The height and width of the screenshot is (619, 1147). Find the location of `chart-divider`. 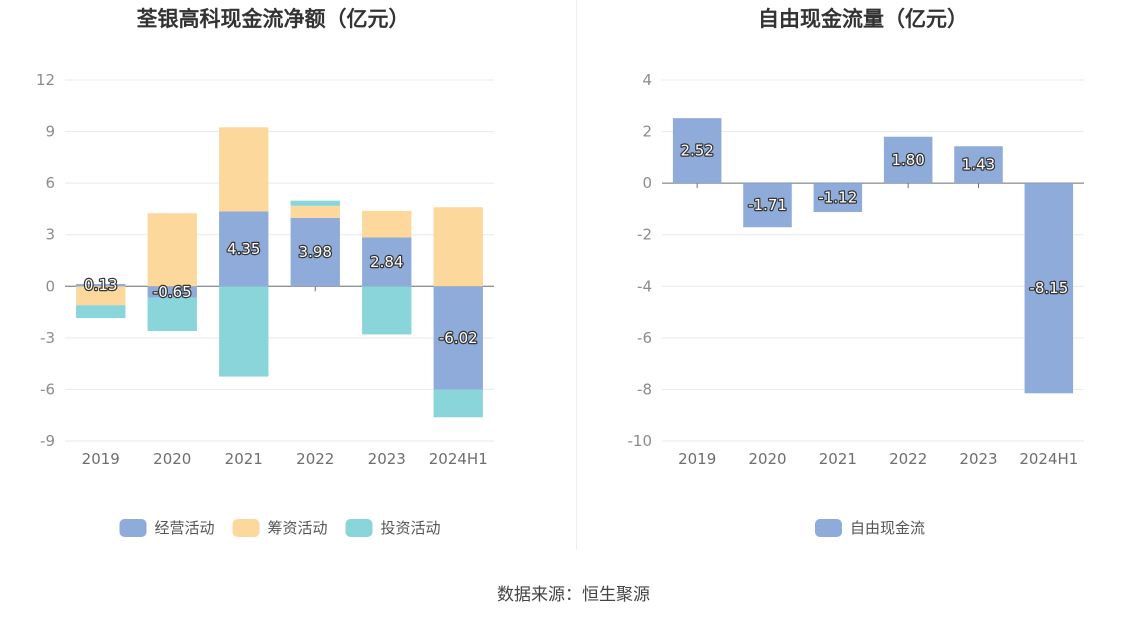

chart-divider is located at coordinates (576, 275).